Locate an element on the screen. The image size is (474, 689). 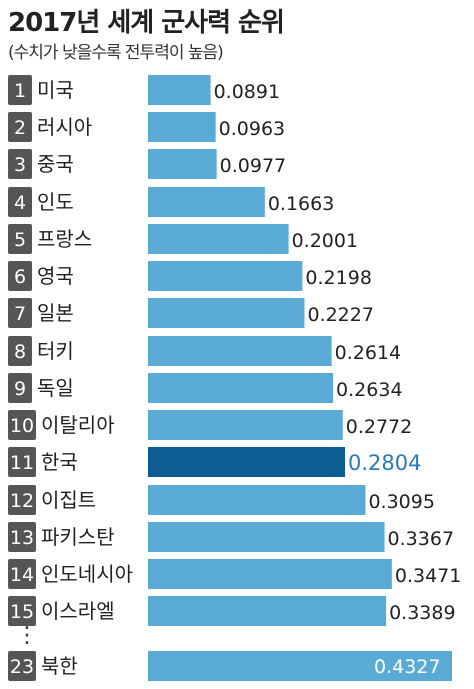
country-label: 파키스탄 is located at coordinates (78, 537).